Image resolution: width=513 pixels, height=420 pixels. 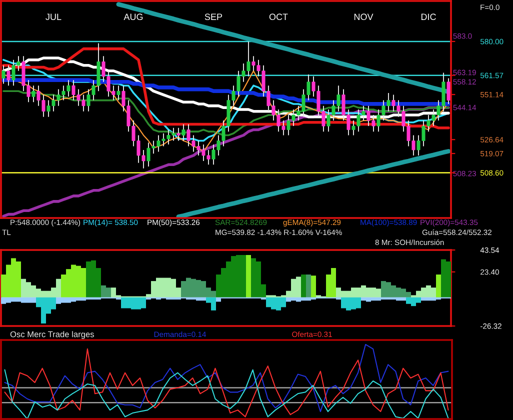 What do you see at coordinates (428, 17) in the screenshot?
I see `x-tick-label: DIC` at bounding box center [428, 17].